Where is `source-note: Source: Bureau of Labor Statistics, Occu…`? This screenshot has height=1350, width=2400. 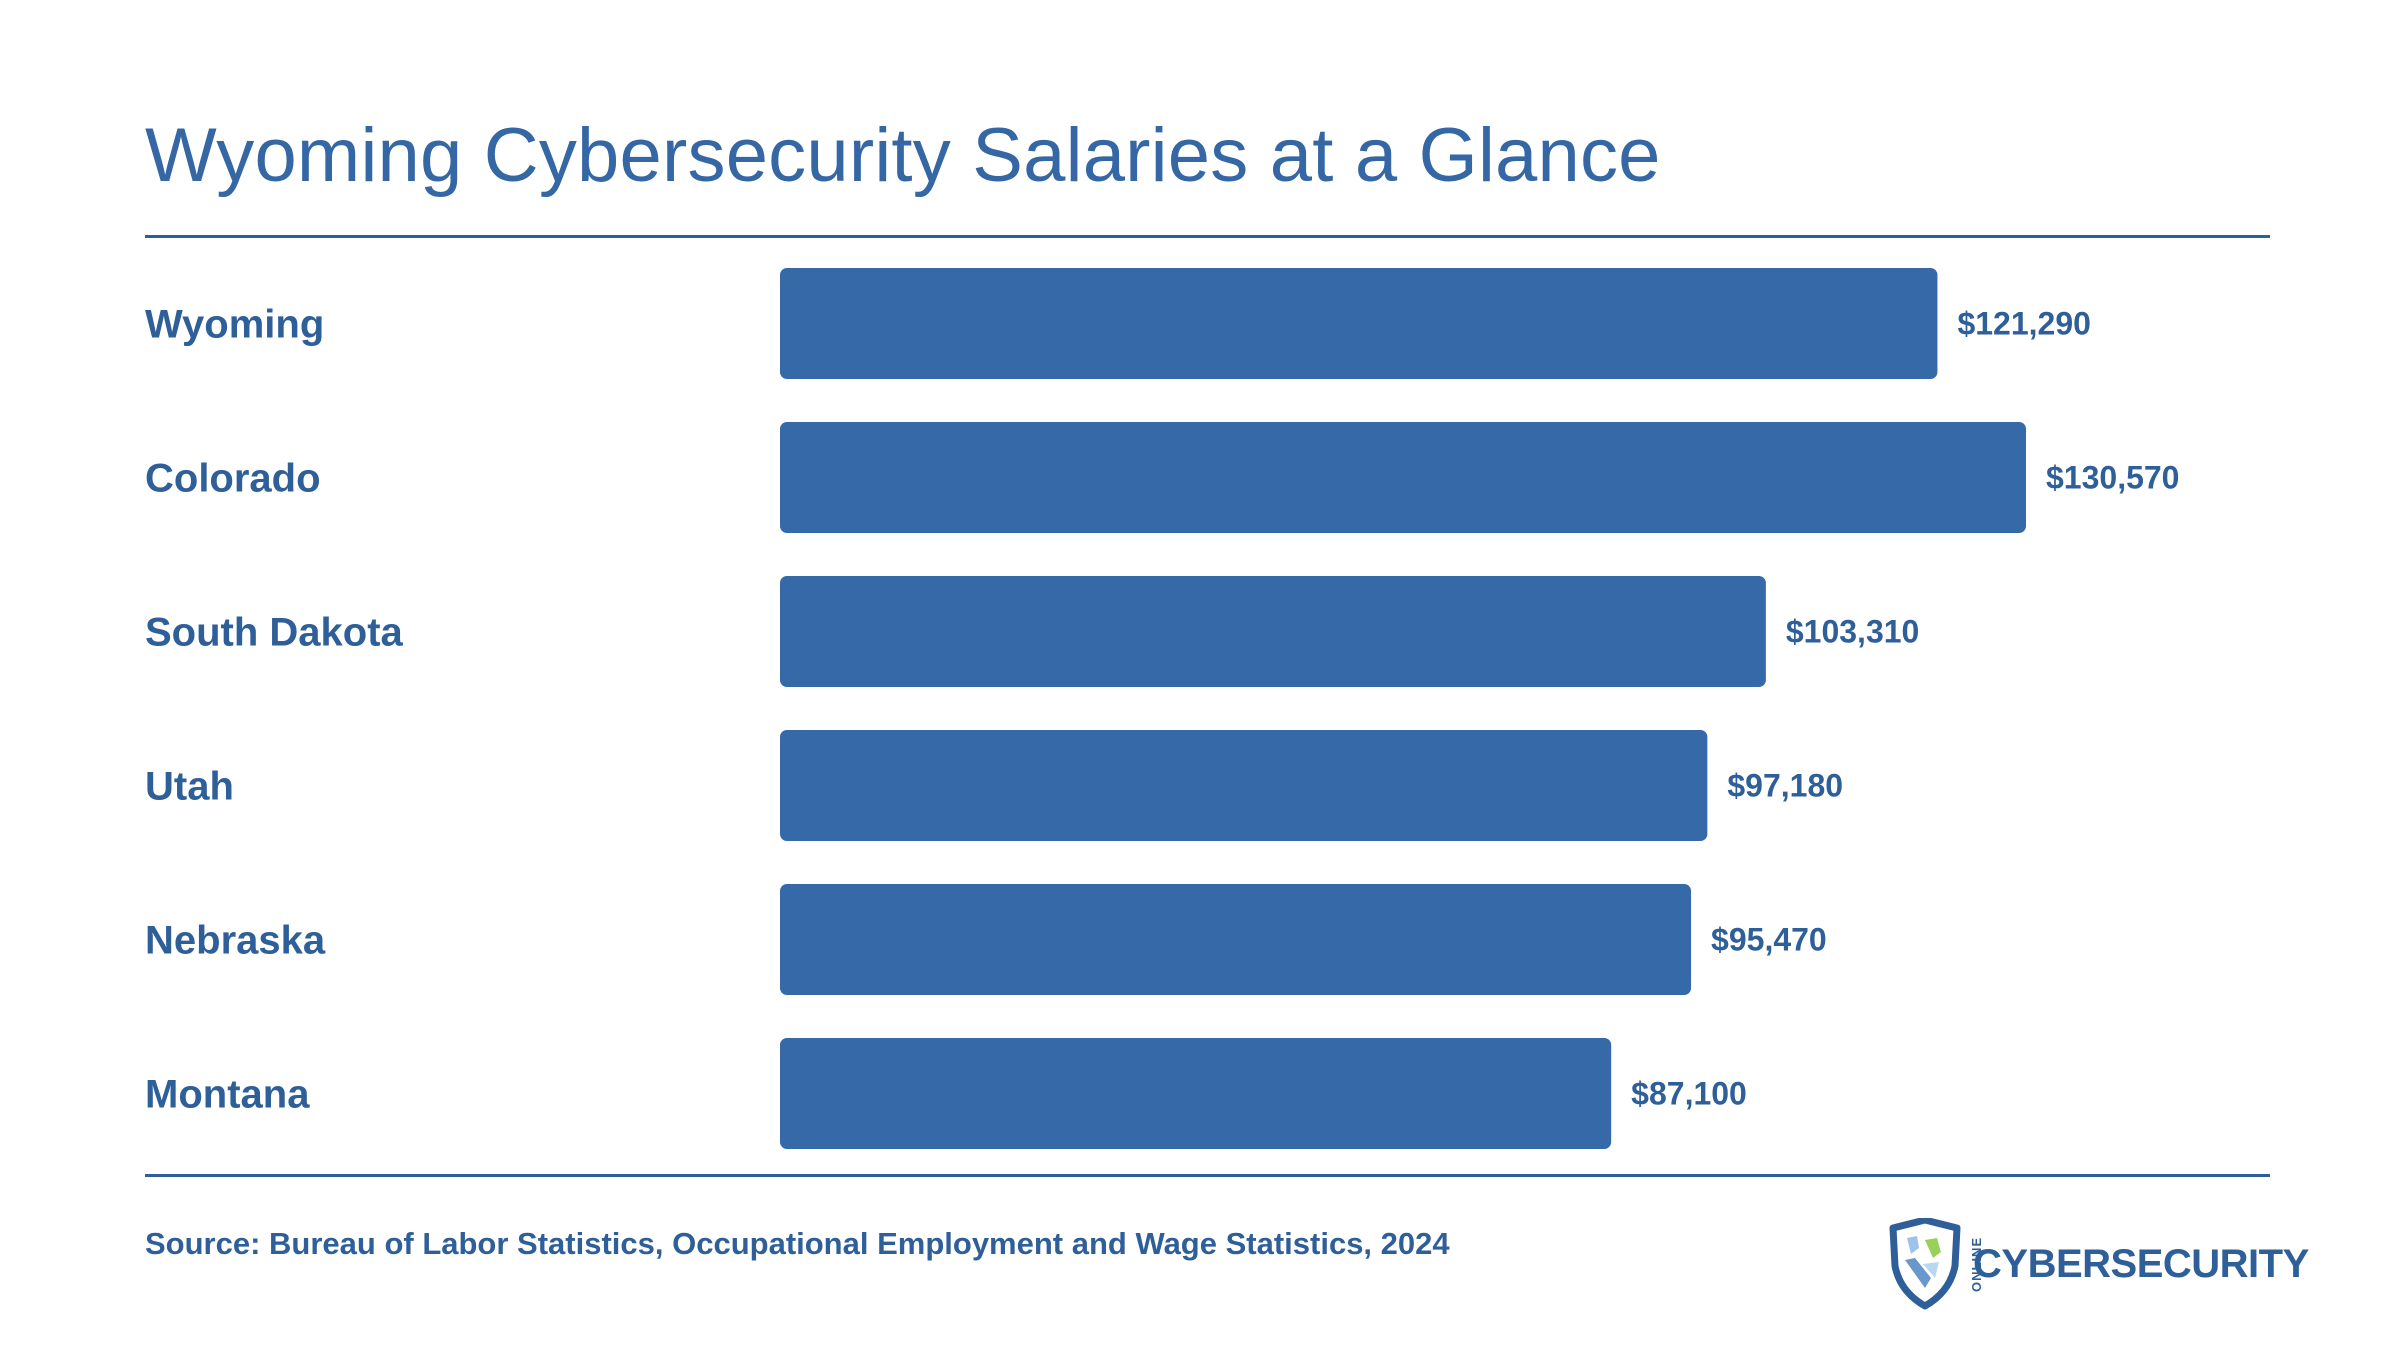
source-note: Source: Bureau of Labor Statistics, Occu… is located at coordinates (797, 1243).